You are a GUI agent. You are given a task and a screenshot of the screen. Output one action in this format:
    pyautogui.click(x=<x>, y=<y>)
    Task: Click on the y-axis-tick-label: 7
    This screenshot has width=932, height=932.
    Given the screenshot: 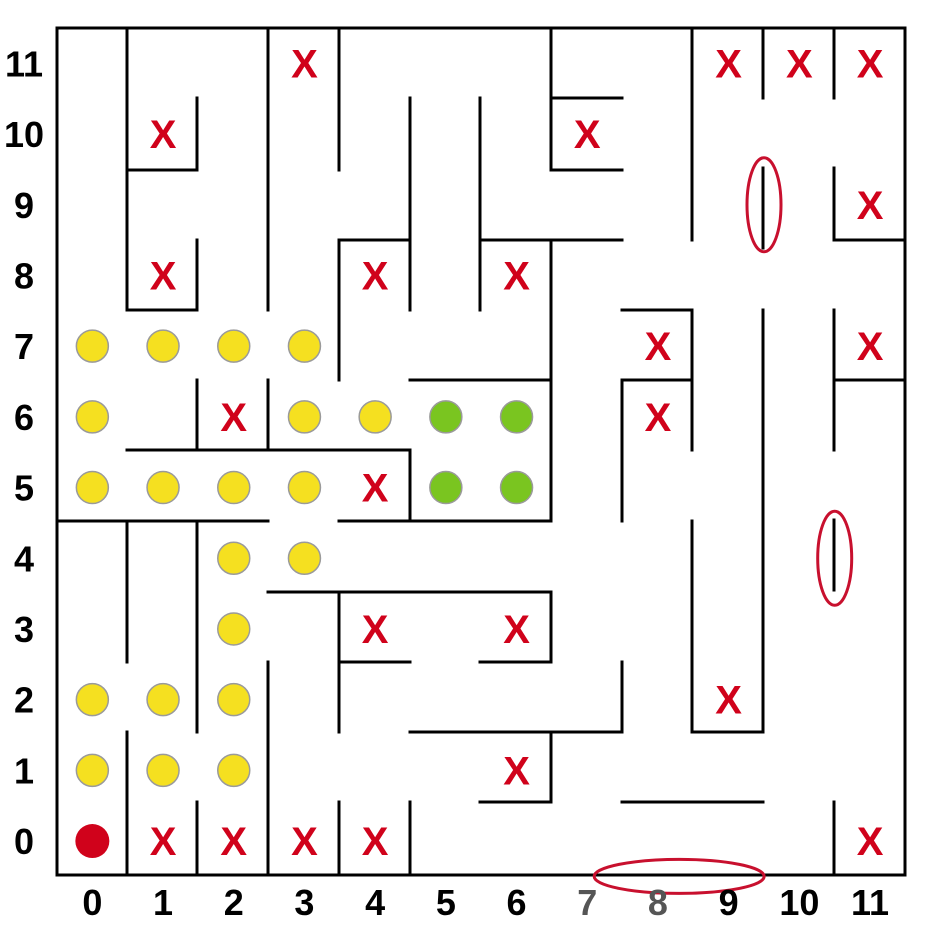 What is the action you would take?
    pyautogui.click(x=24, y=346)
    